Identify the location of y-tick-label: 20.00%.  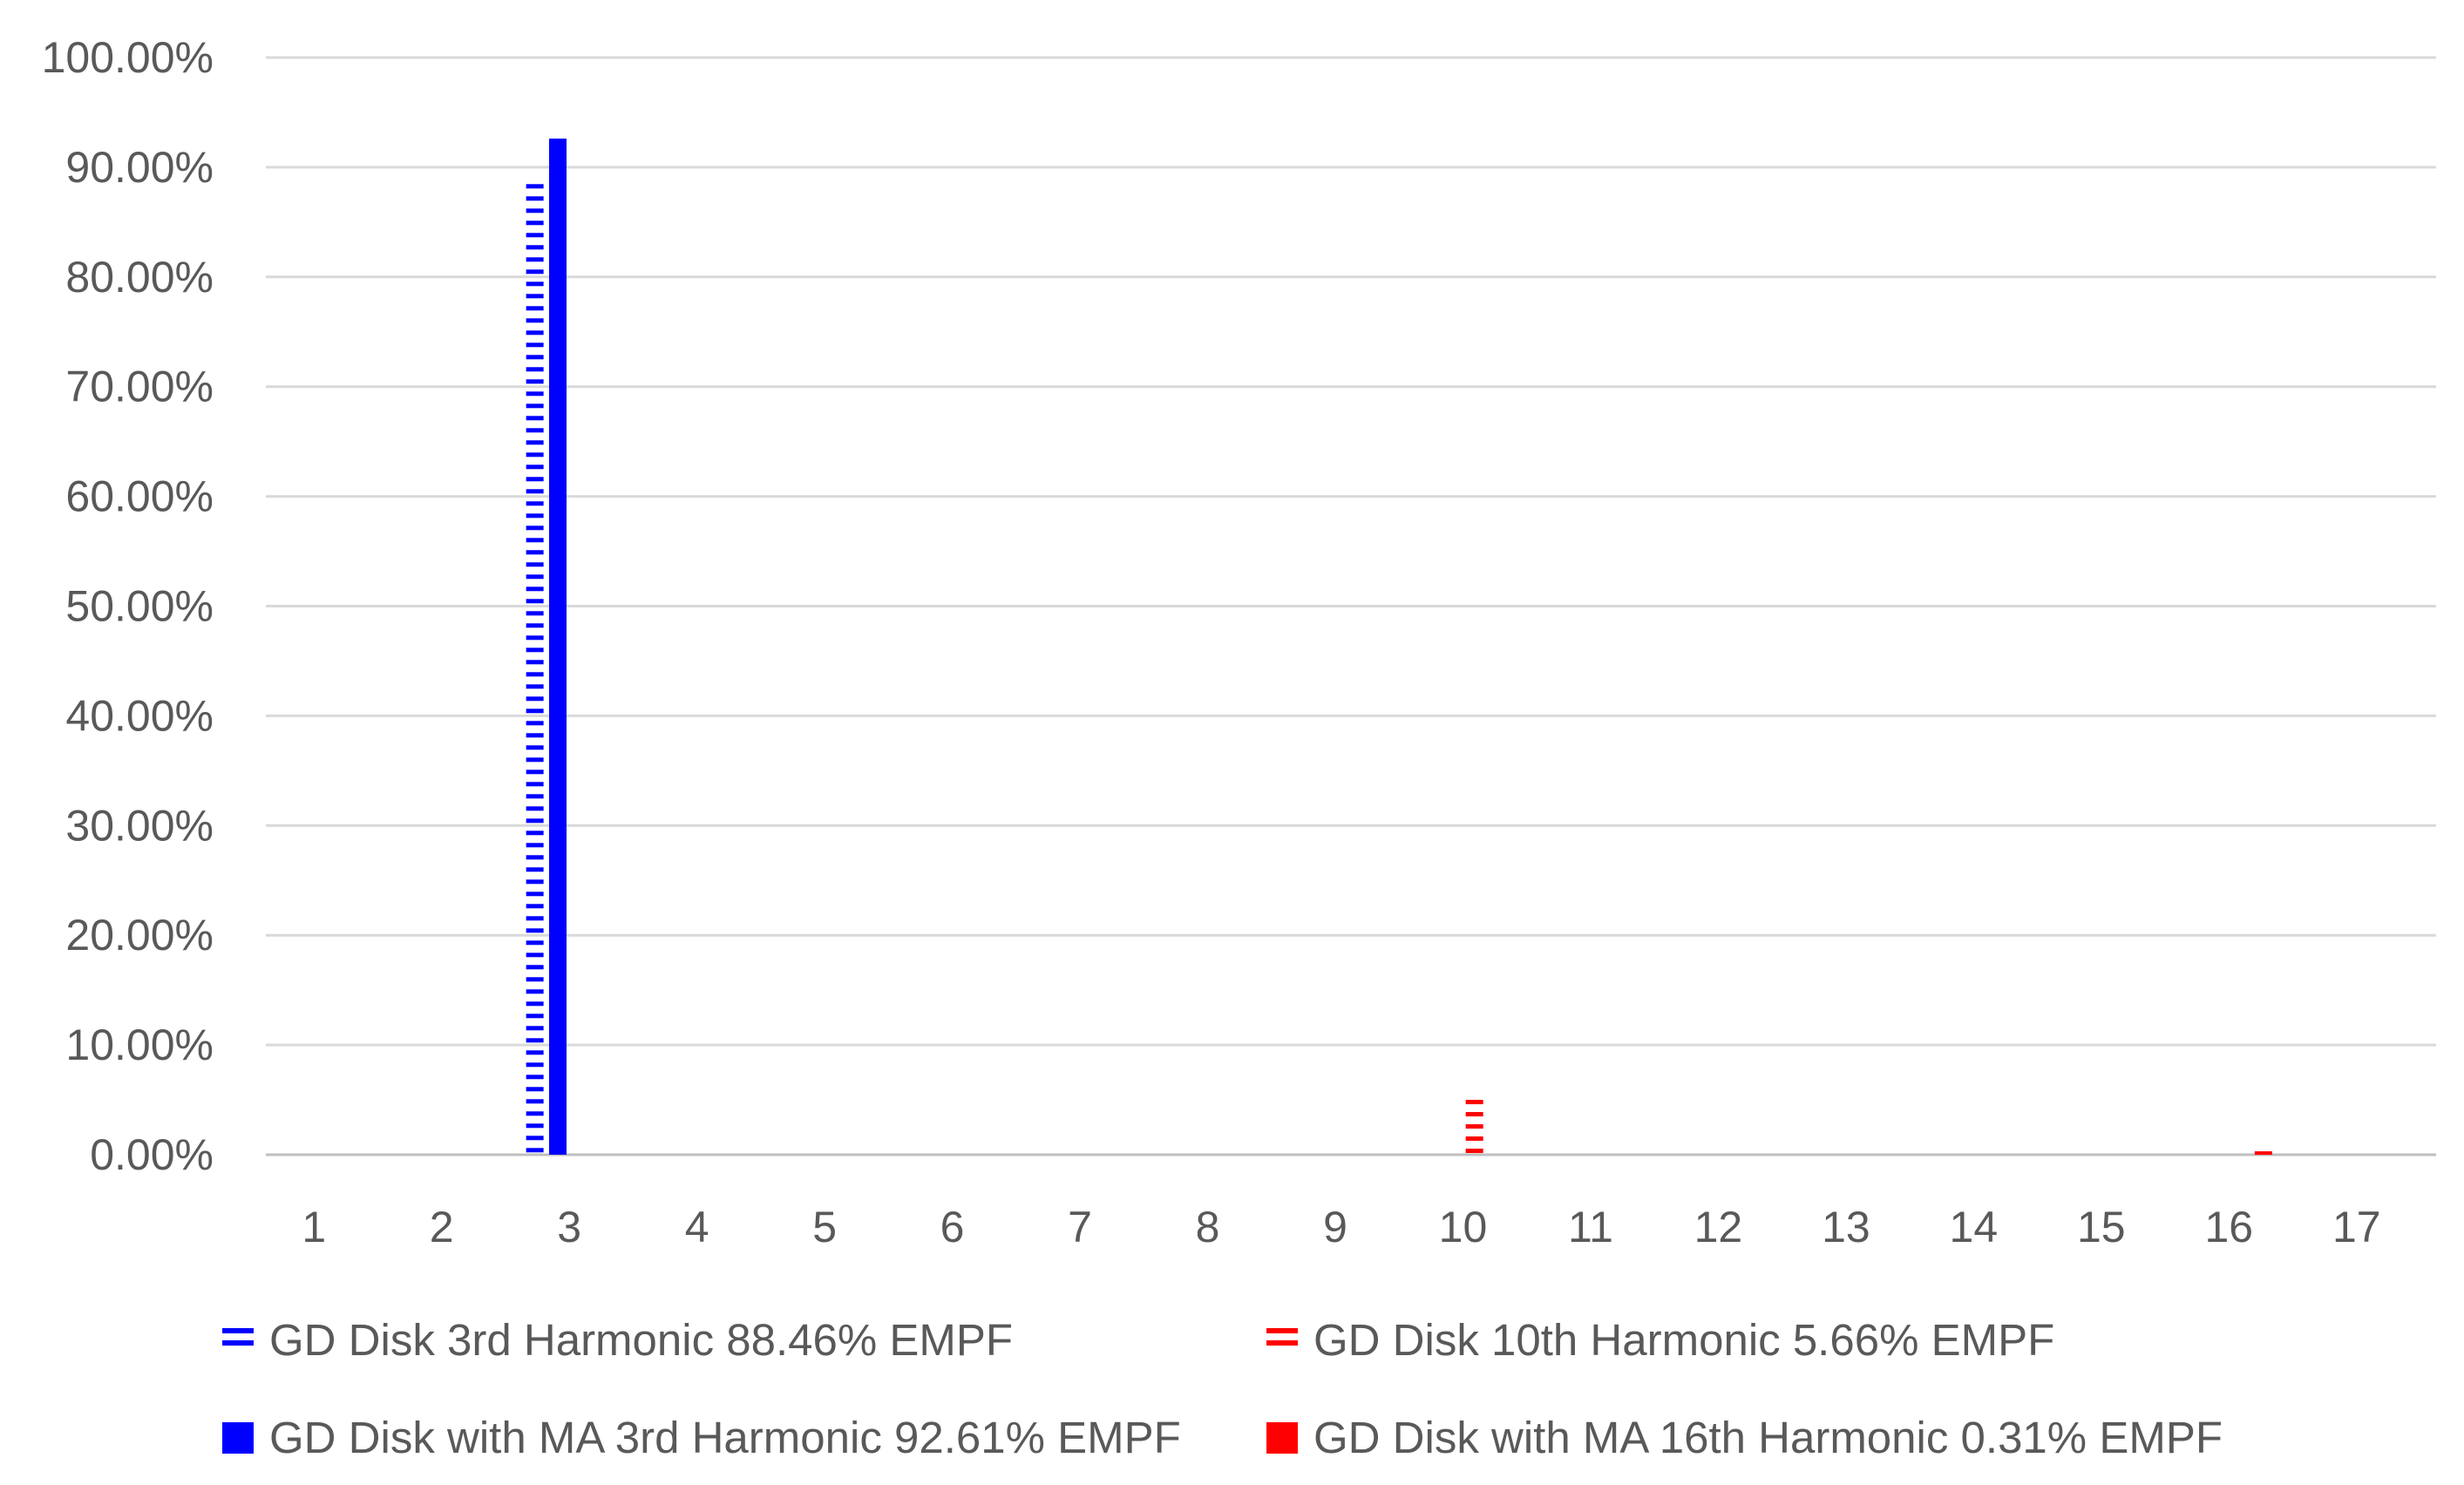
(139, 935).